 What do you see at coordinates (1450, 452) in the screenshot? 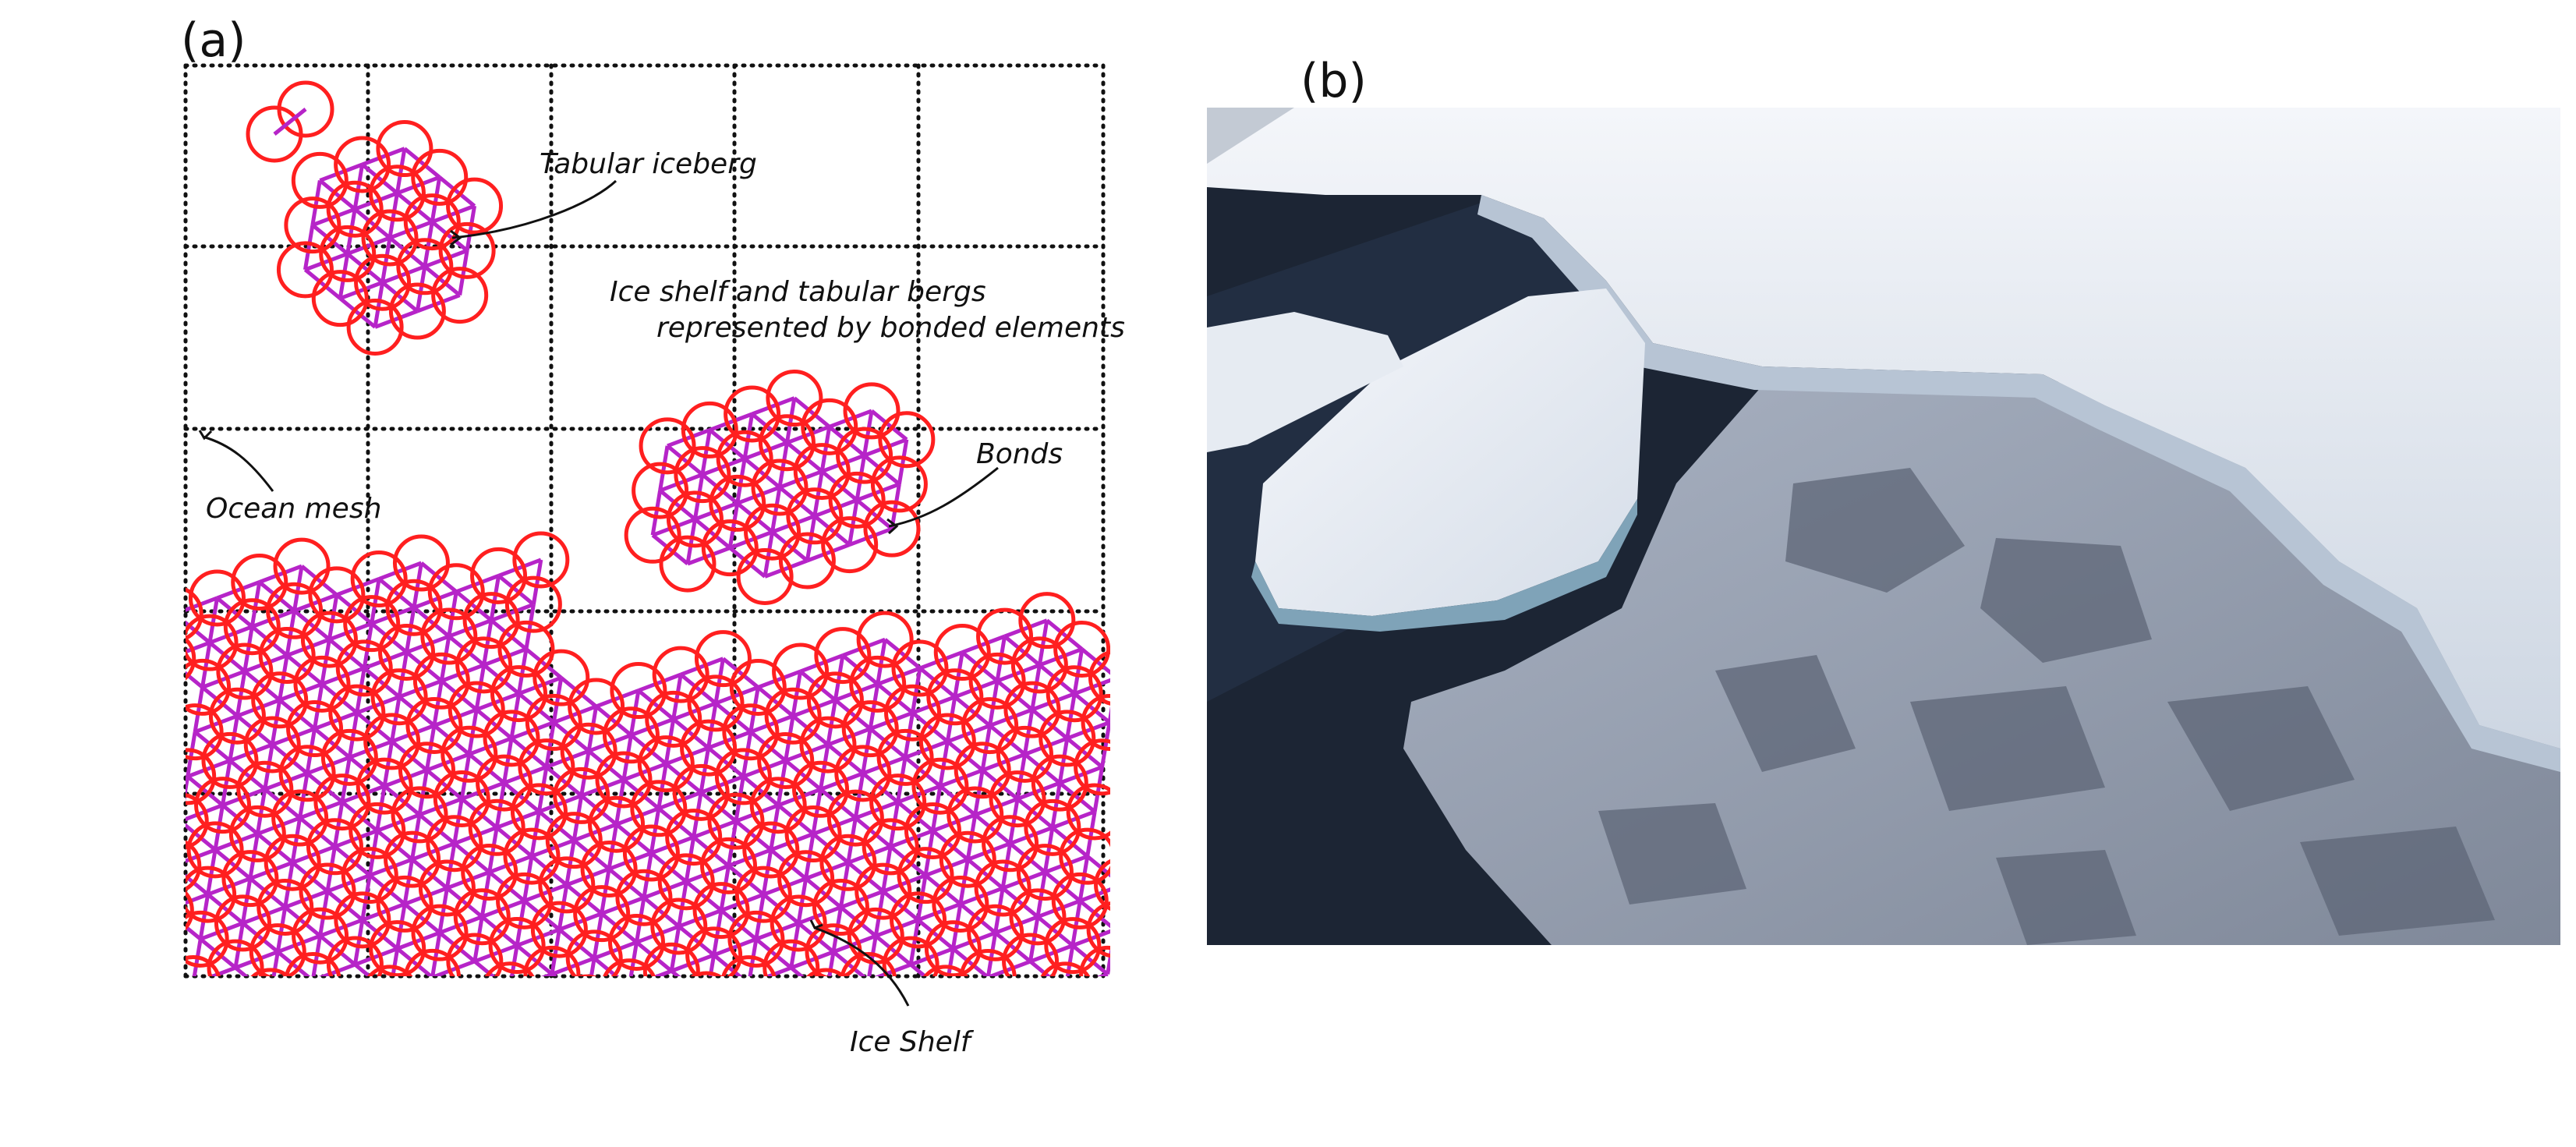
I see `tabular-iceberg-photo` at bounding box center [1450, 452].